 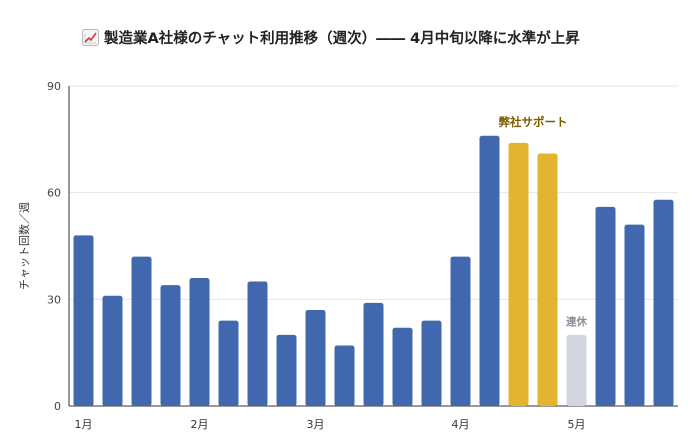 I want to click on annotation-holiday: 連休, so click(x=576, y=321).